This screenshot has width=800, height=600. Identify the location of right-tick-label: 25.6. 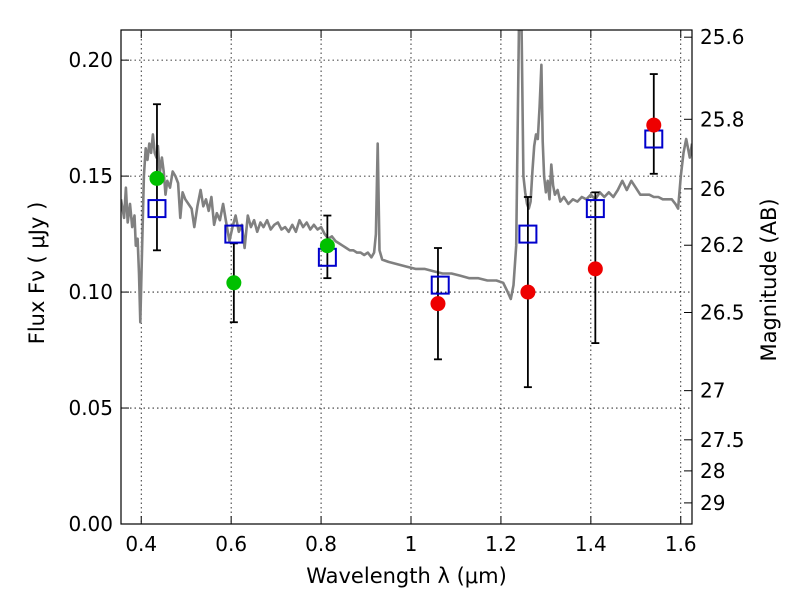
(722, 37).